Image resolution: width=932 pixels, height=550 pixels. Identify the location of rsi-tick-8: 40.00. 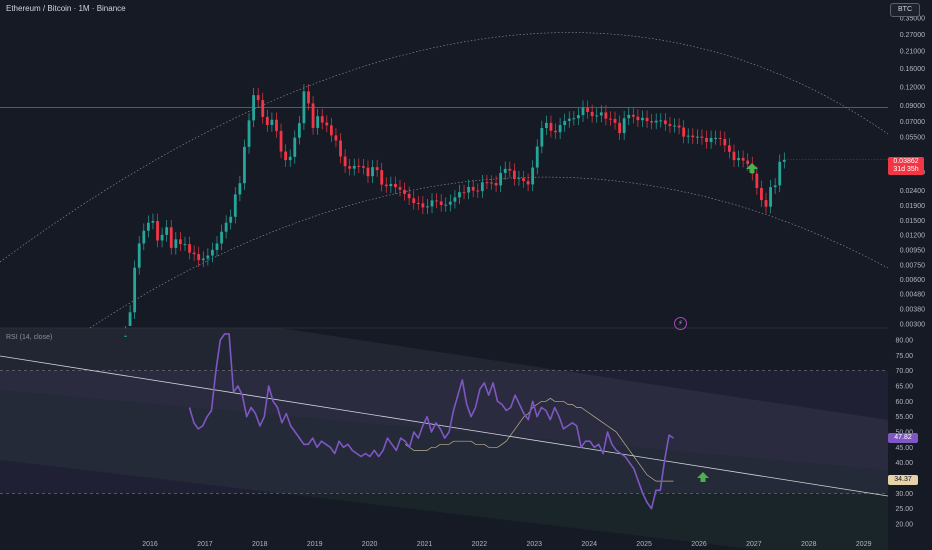
(904, 463).